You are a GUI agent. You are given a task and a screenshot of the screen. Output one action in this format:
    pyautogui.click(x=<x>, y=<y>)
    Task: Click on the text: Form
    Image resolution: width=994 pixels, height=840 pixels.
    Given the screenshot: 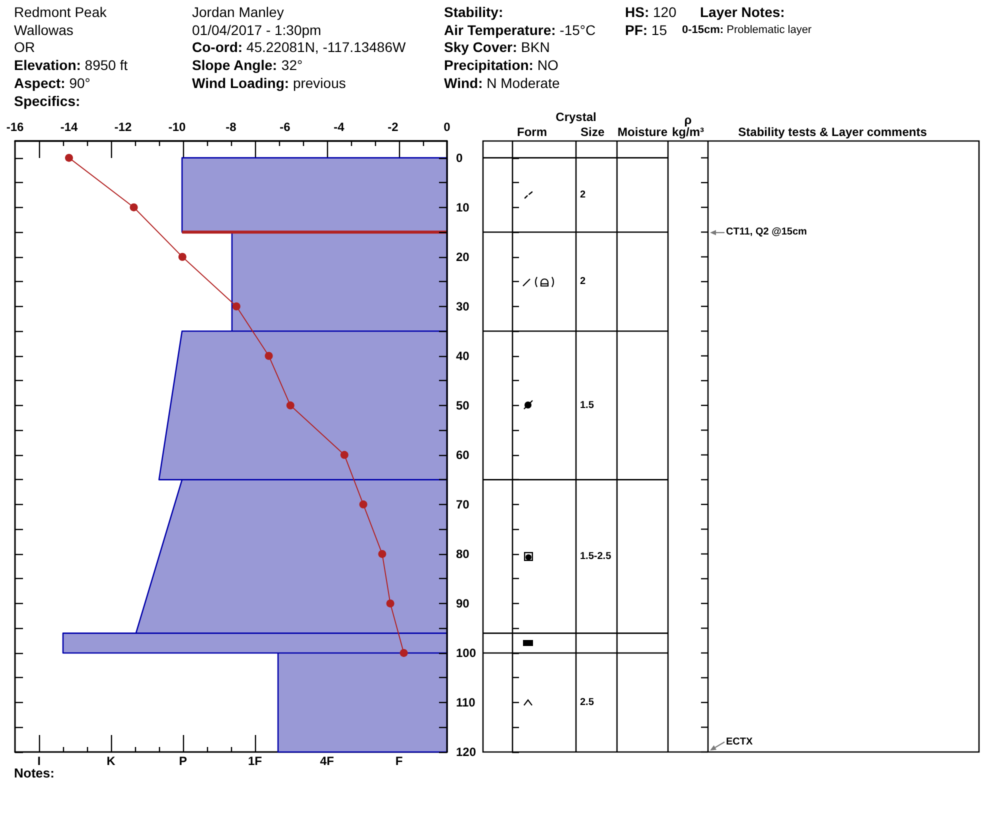 What is the action you would take?
    pyautogui.click(x=532, y=132)
    